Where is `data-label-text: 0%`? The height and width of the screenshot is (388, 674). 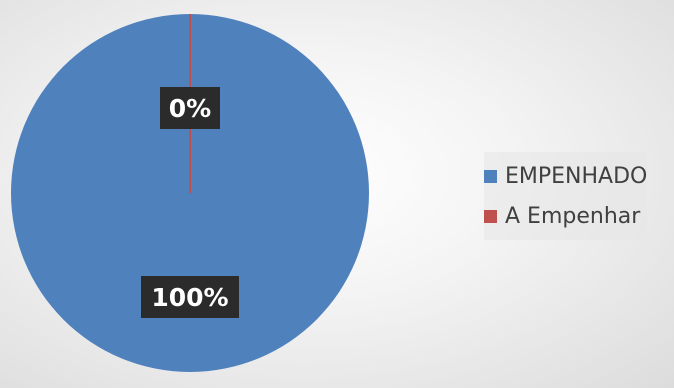 data-label-text: 0% is located at coordinates (190, 108).